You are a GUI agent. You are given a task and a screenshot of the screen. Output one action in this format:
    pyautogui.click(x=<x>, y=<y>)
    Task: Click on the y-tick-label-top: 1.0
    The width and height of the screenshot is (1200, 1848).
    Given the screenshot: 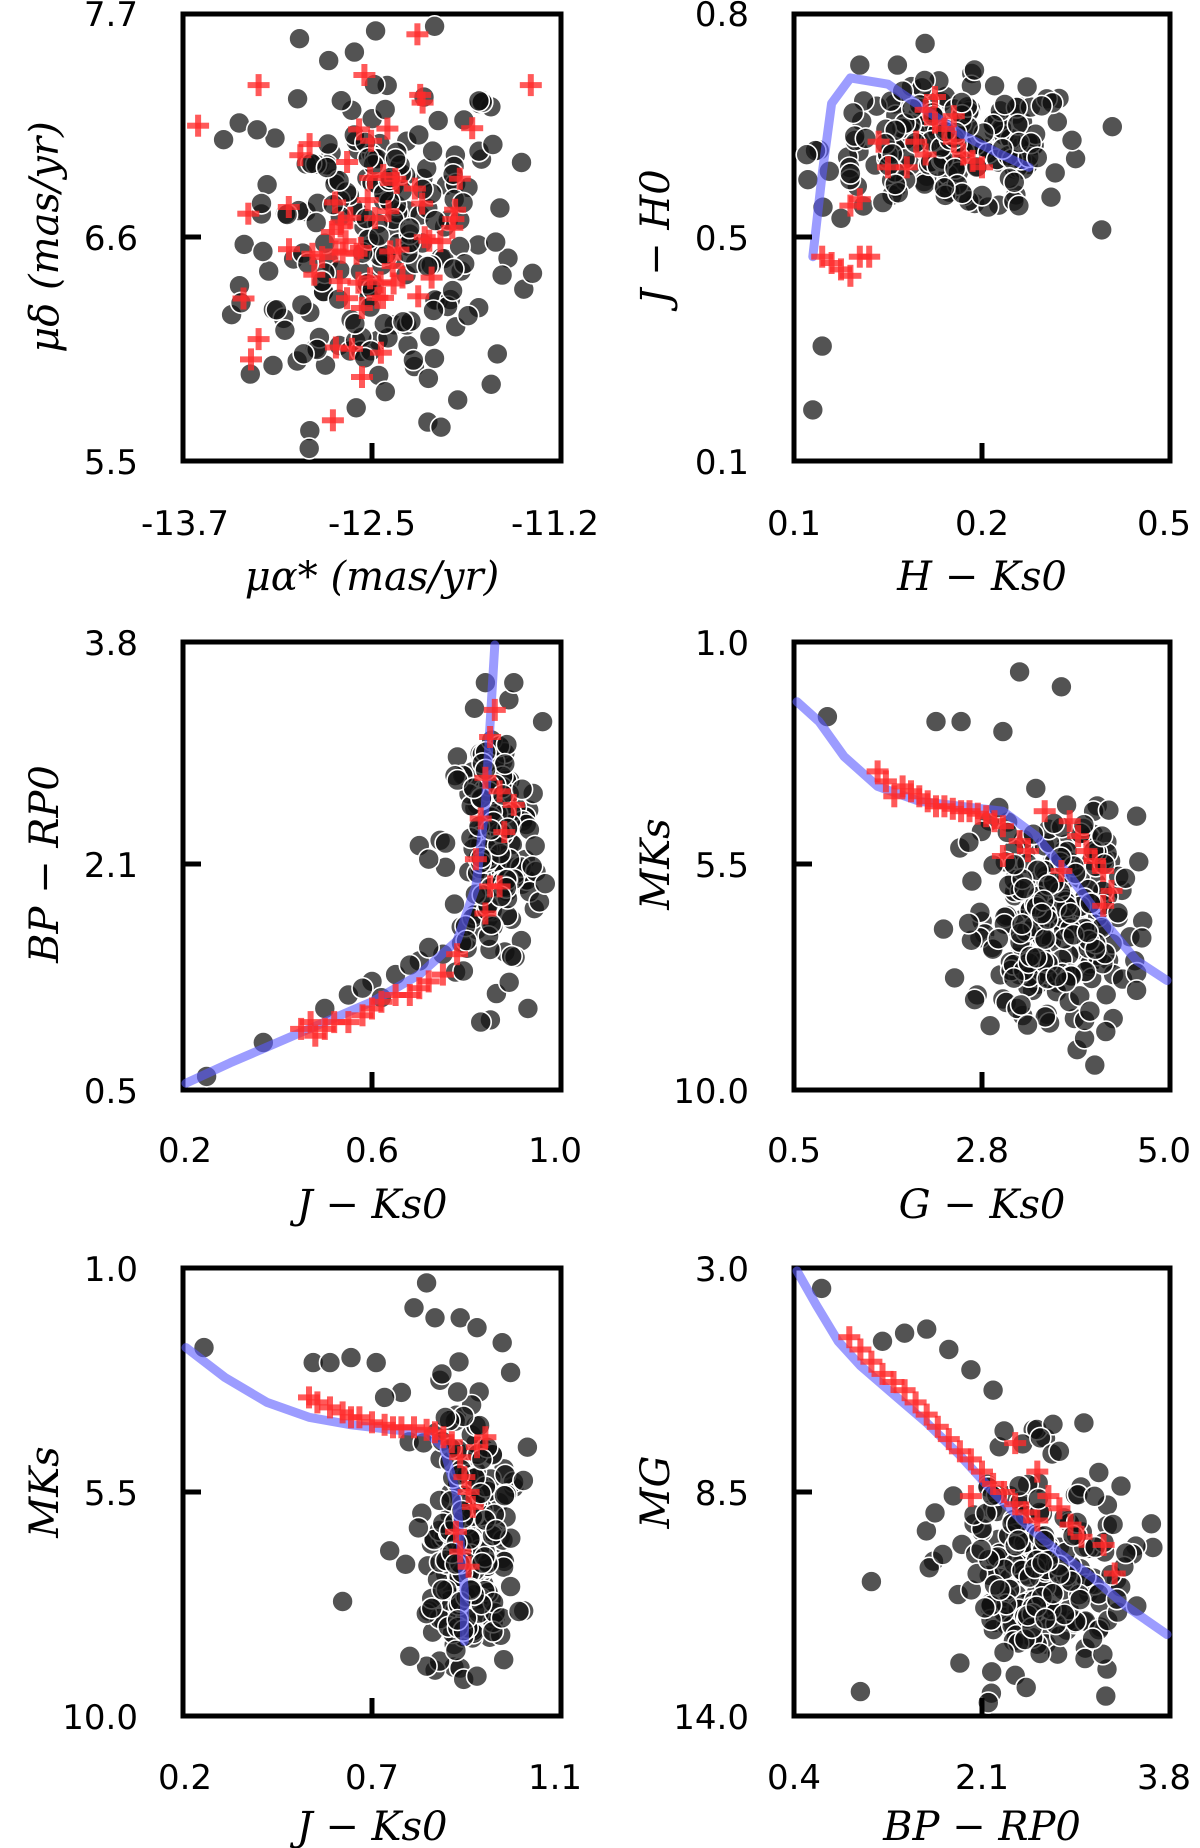 What is the action you would take?
    pyautogui.click(x=111, y=1270)
    